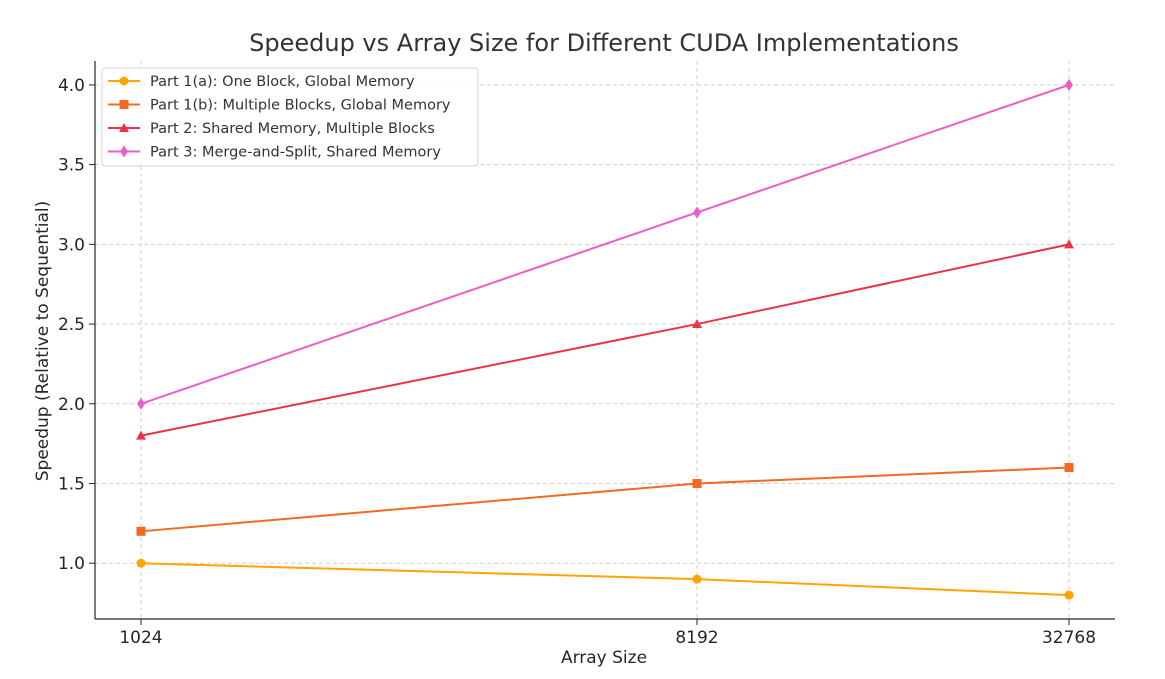  I want to click on legend-item: Part 2: Shared Memory, Multiple Blocks, so click(271, 129).